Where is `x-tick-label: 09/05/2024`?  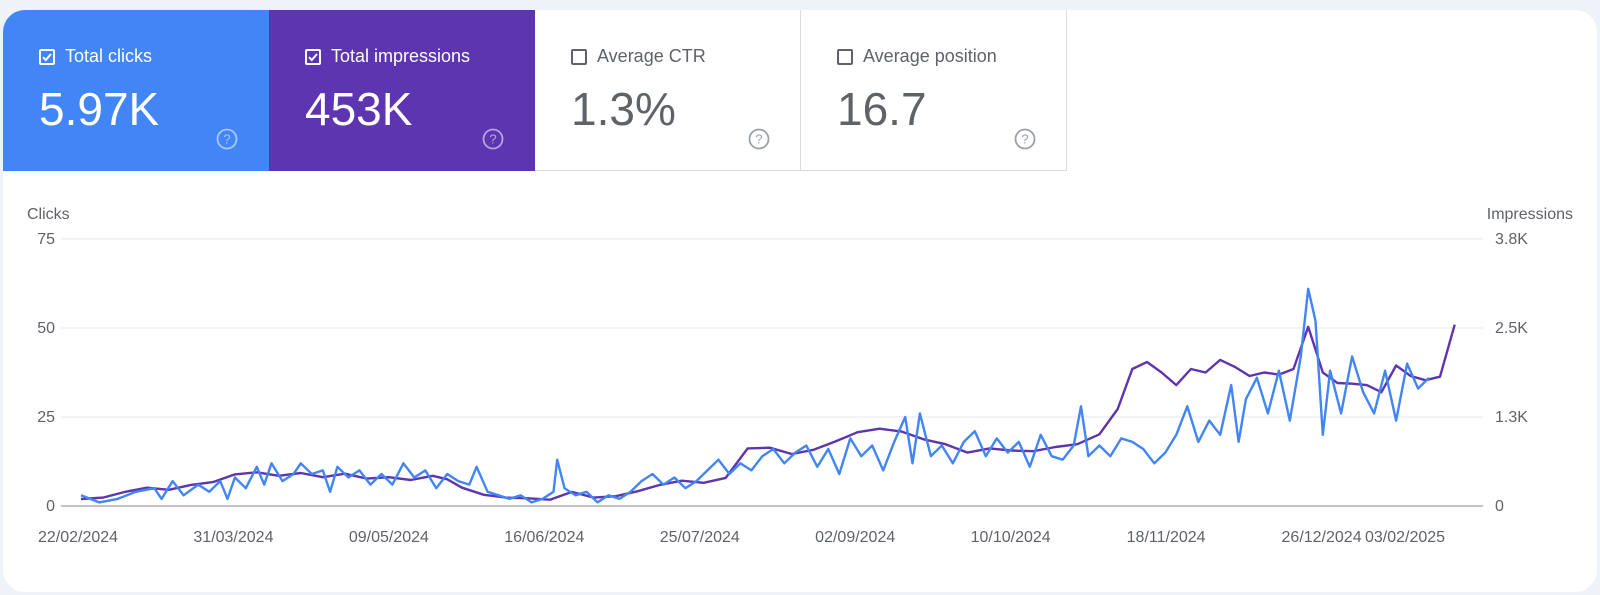
x-tick-label: 09/05/2024 is located at coordinates (389, 537).